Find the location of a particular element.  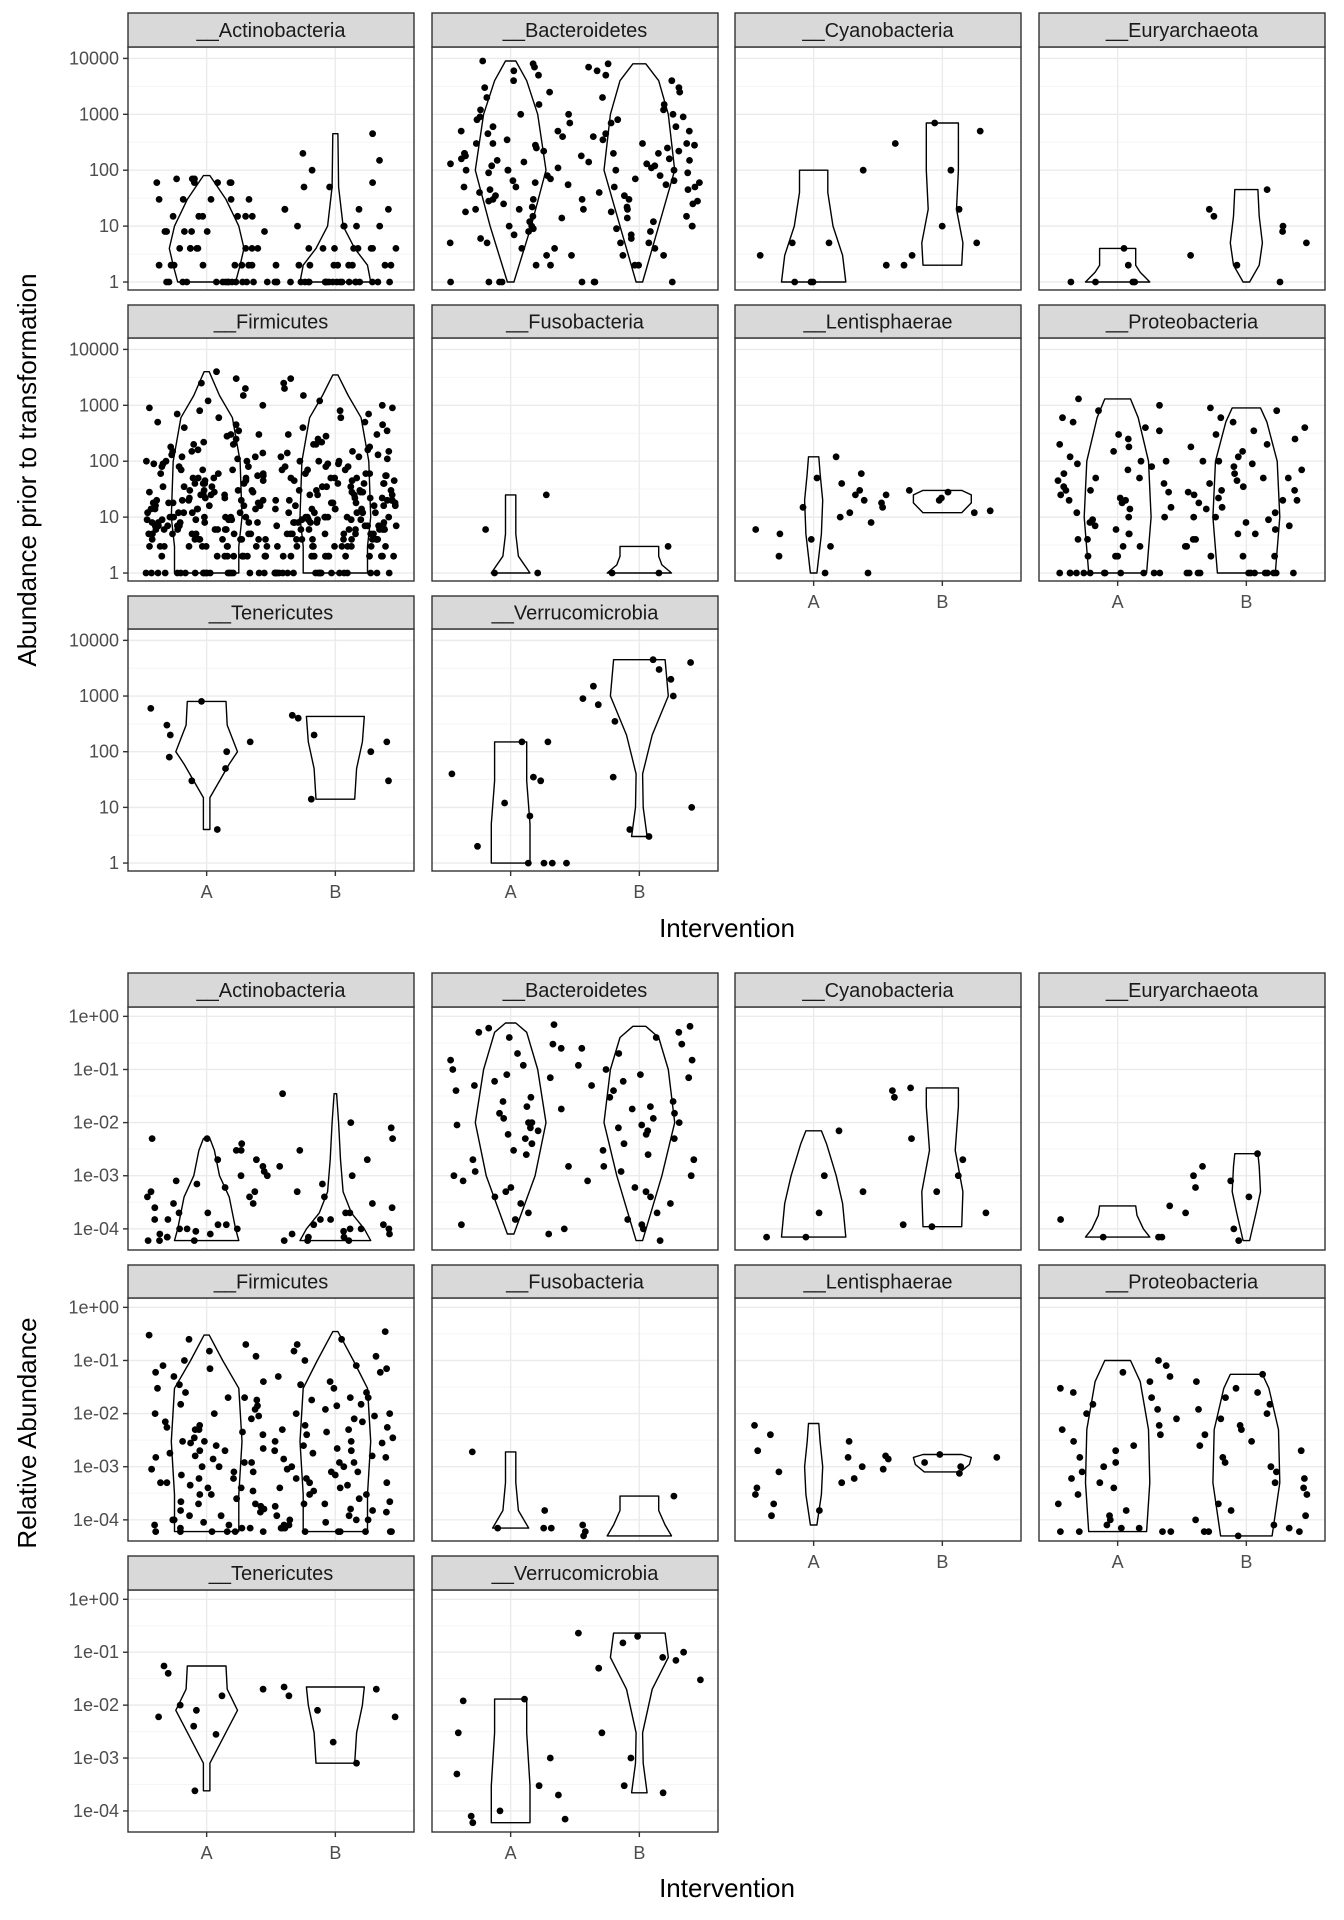

y-tick-label: 100 is located at coordinates (104, 461).